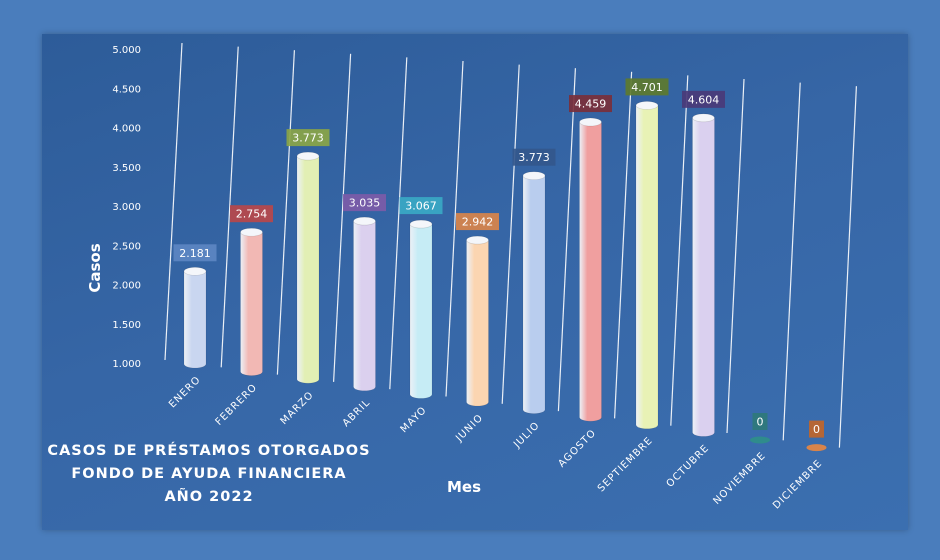 Image resolution: width=940 pixels, height=560 pixels. What do you see at coordinates (95, 267) in the screenshot?
I see `y-axis-title: Casos` at bounding box center [95, 267].